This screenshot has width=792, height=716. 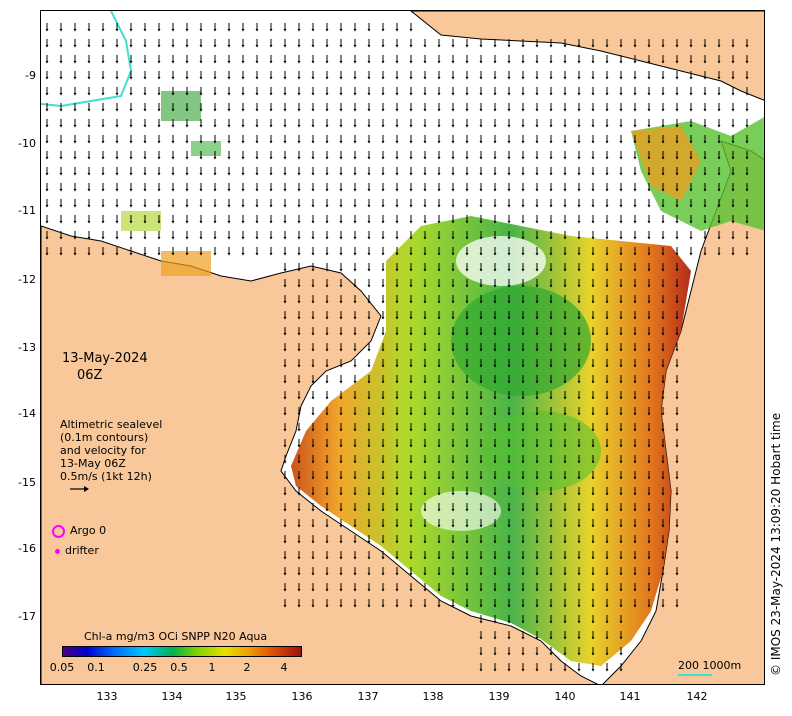 I want to click on argo-legend: Argo 0, so click(x=79, y=531).